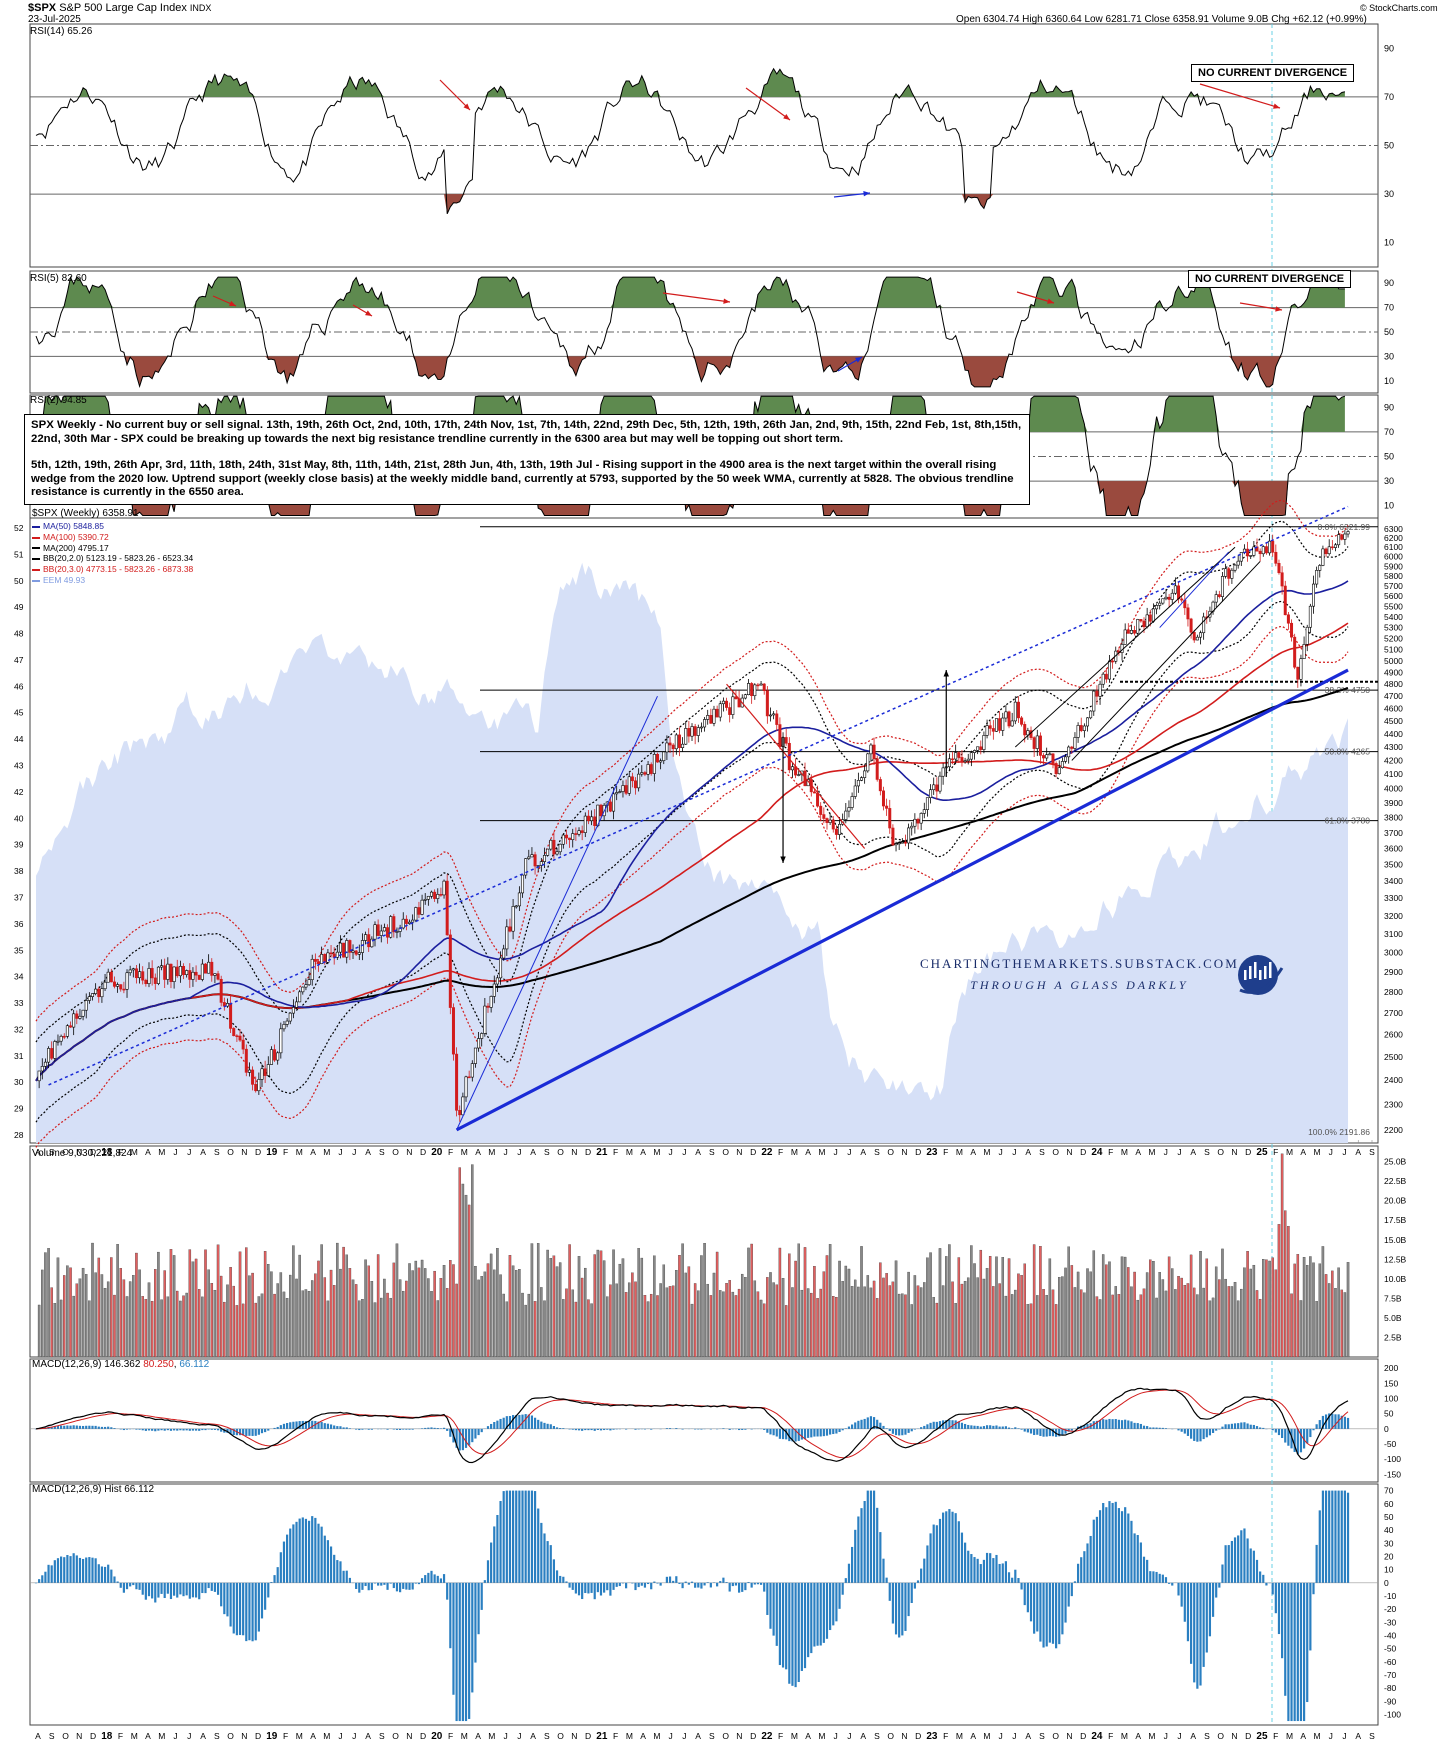  Describe the element at coordinates (93, 1489) in the screenshot. I see `hist-label: MACD(12,26,9) Hist 66.112` at that location.